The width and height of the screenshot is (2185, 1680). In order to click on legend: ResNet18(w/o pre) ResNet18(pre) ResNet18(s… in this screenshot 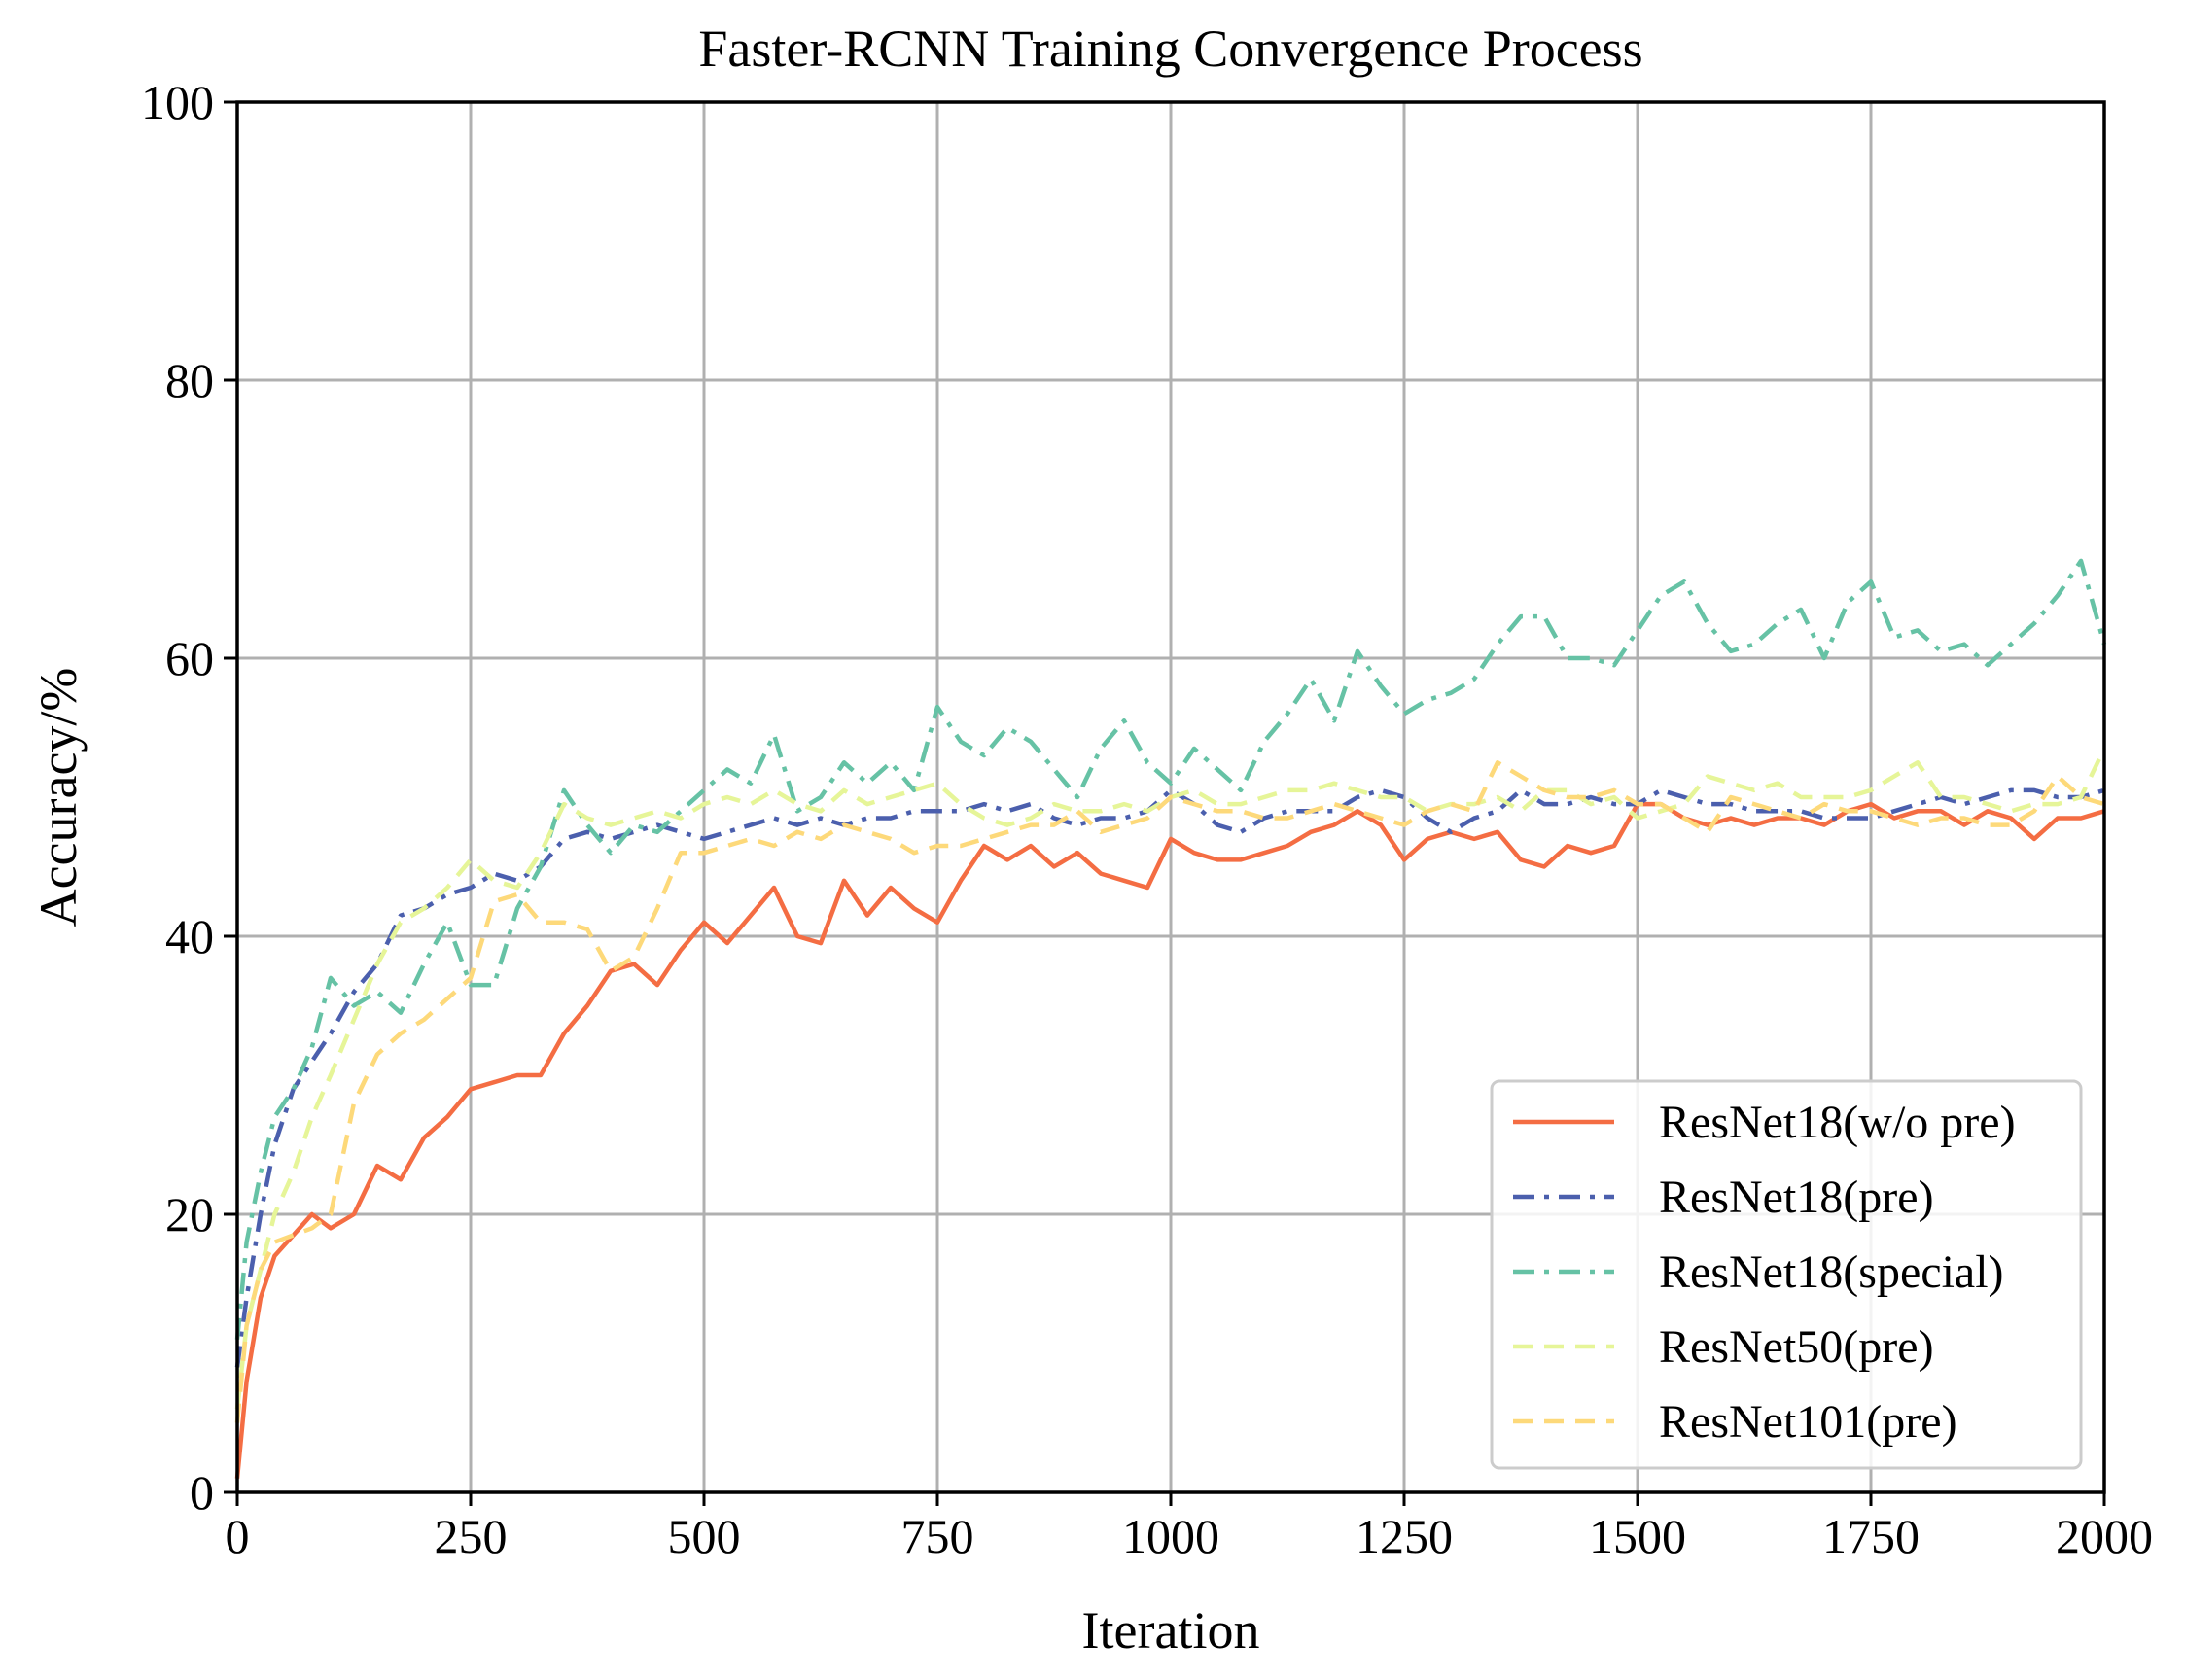, I will do `click(1786, 1274)`.